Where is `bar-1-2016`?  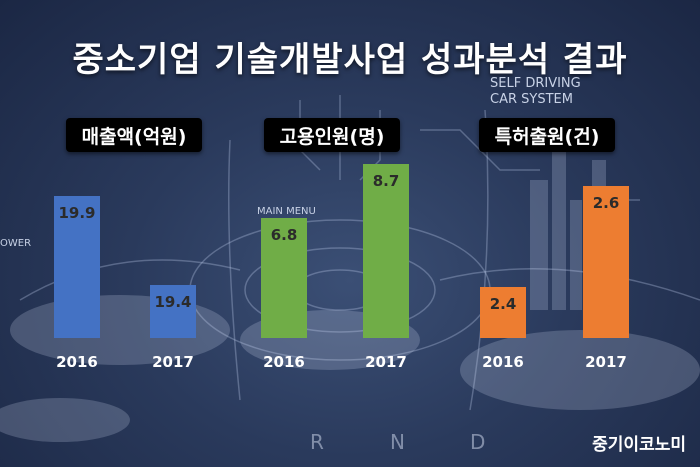 bar-1-2016 is located at coordinates (284, 278).